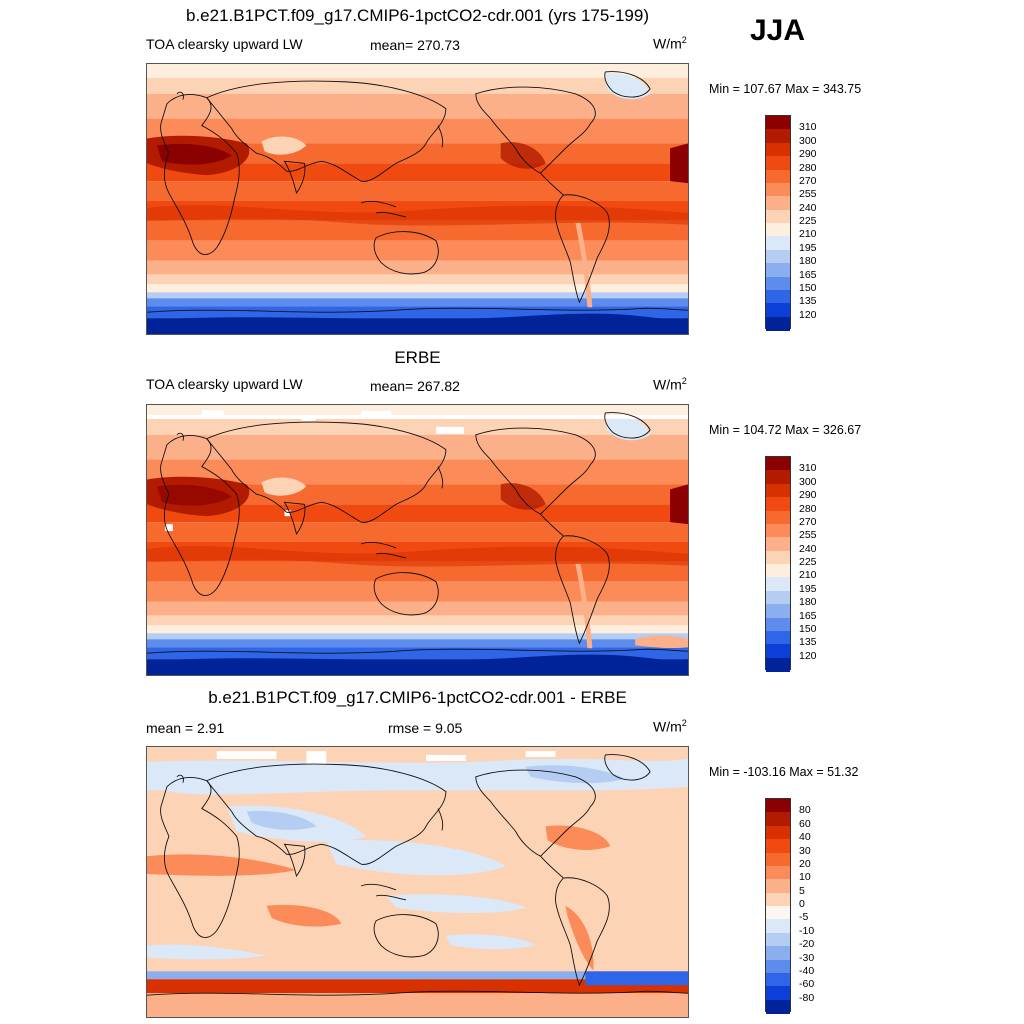 The height and width of the screenshot is (1024, 1024). Describe the element at coordinates (802, 904) in the screenshot. I see `colorbar-tick-label: 0` at that location.